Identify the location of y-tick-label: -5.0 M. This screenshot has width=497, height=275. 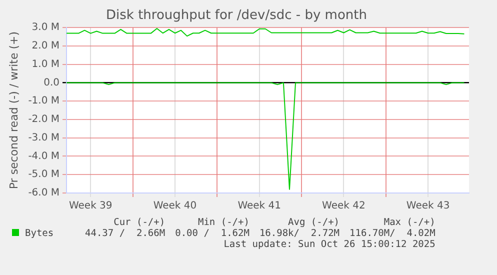
(44, 174).